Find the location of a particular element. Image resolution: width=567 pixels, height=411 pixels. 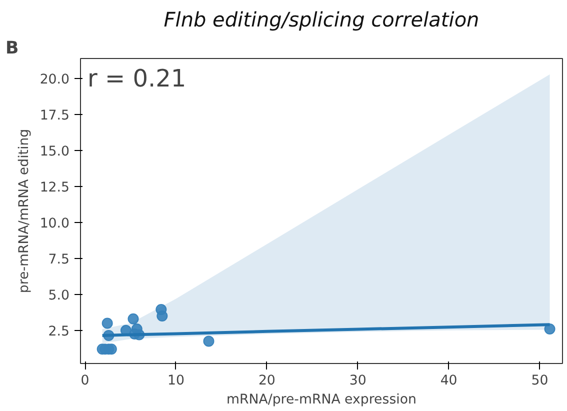

x-tick-label: 20 is located at coordinates (267, 381).